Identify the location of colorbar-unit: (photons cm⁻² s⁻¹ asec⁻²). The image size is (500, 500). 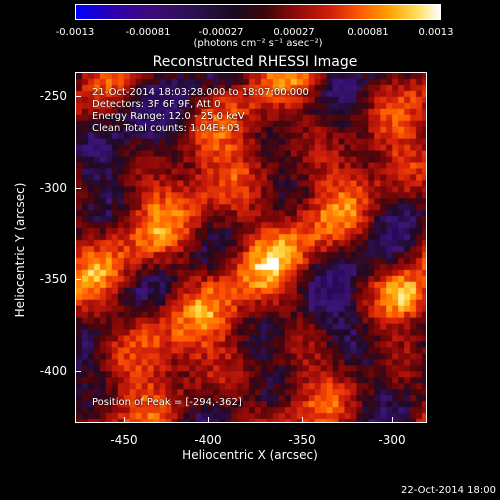
(258, 43).